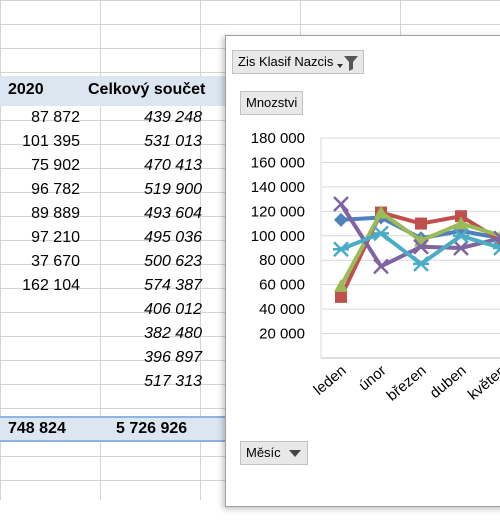 The image size is (500, 526). What do you see at coordinates (55, 261) in the screenshot?
I see `cell-2020: 37 670` at bounding box center [55, 261].